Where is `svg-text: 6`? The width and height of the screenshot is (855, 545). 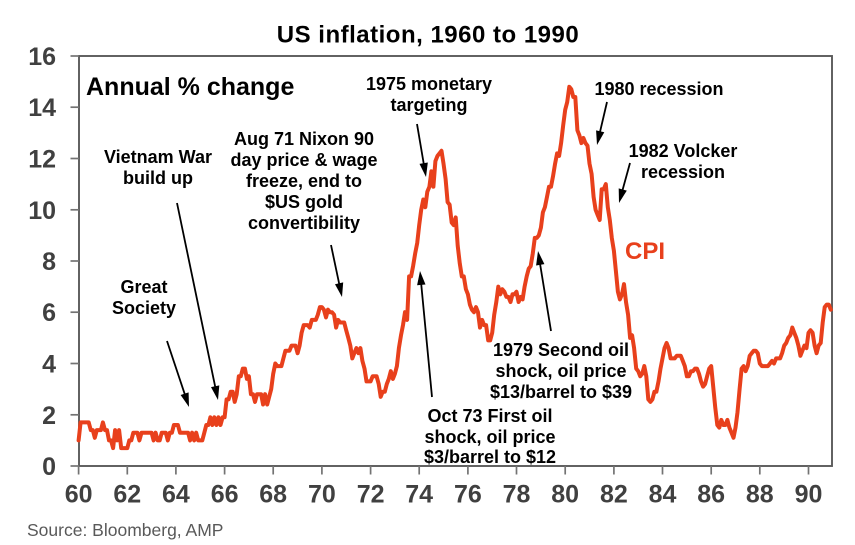
svg-text: 6 is located at coordinates (49, 313).